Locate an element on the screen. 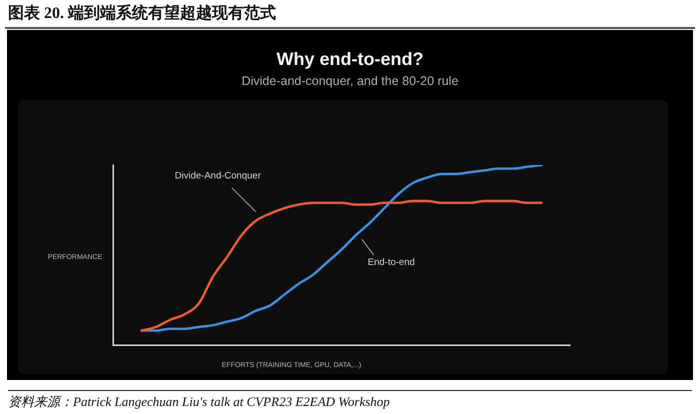 Image resolution: width=700 pixels, height=414 pixels. text: 图表 20. 端到端系统有望超越现有范式 is located at coordinates (142, 13).